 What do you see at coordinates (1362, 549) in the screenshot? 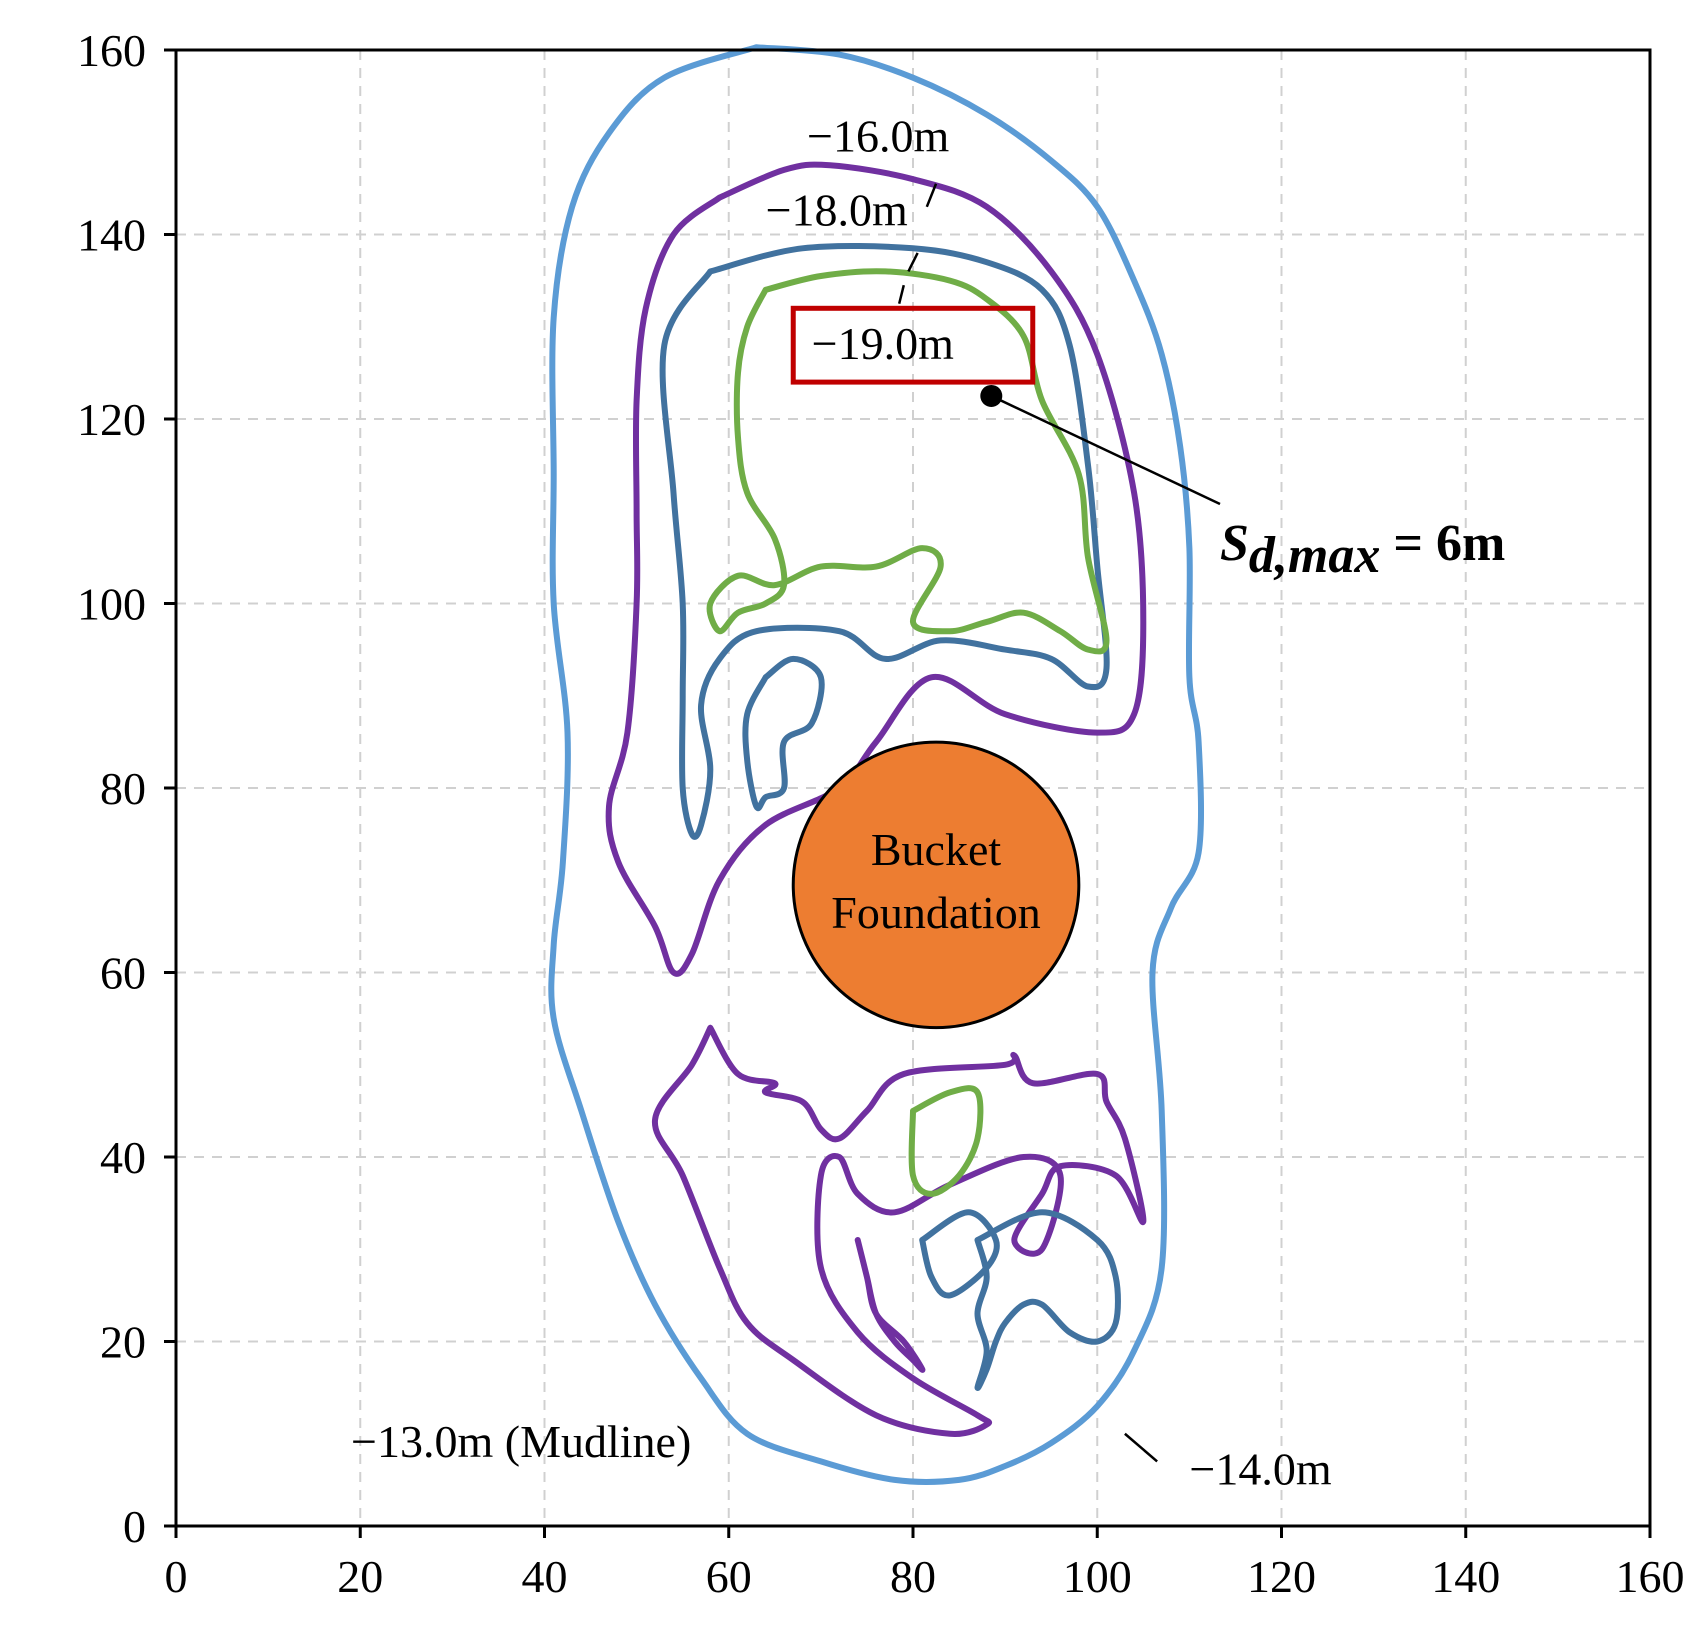
I see `marker-label: Sd,max = 6m` at bounding box center [1362, 549].